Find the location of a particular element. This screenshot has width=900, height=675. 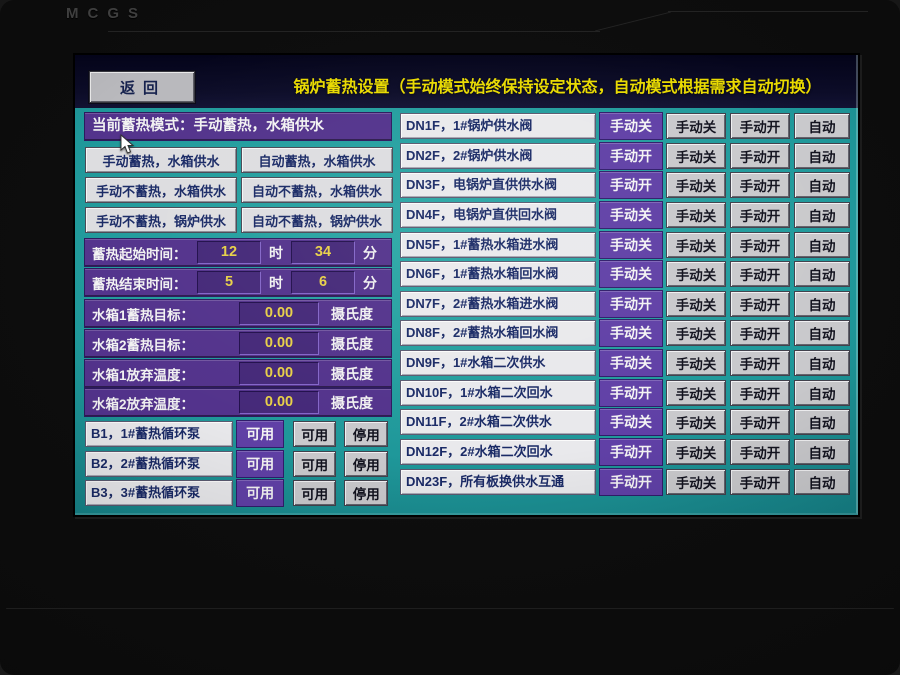

title-bar: 返回 锅炉蓄热设置（手动模式始终保持设定状态，自动模式根据需求自动切换） is located at coordinates (466, 81).